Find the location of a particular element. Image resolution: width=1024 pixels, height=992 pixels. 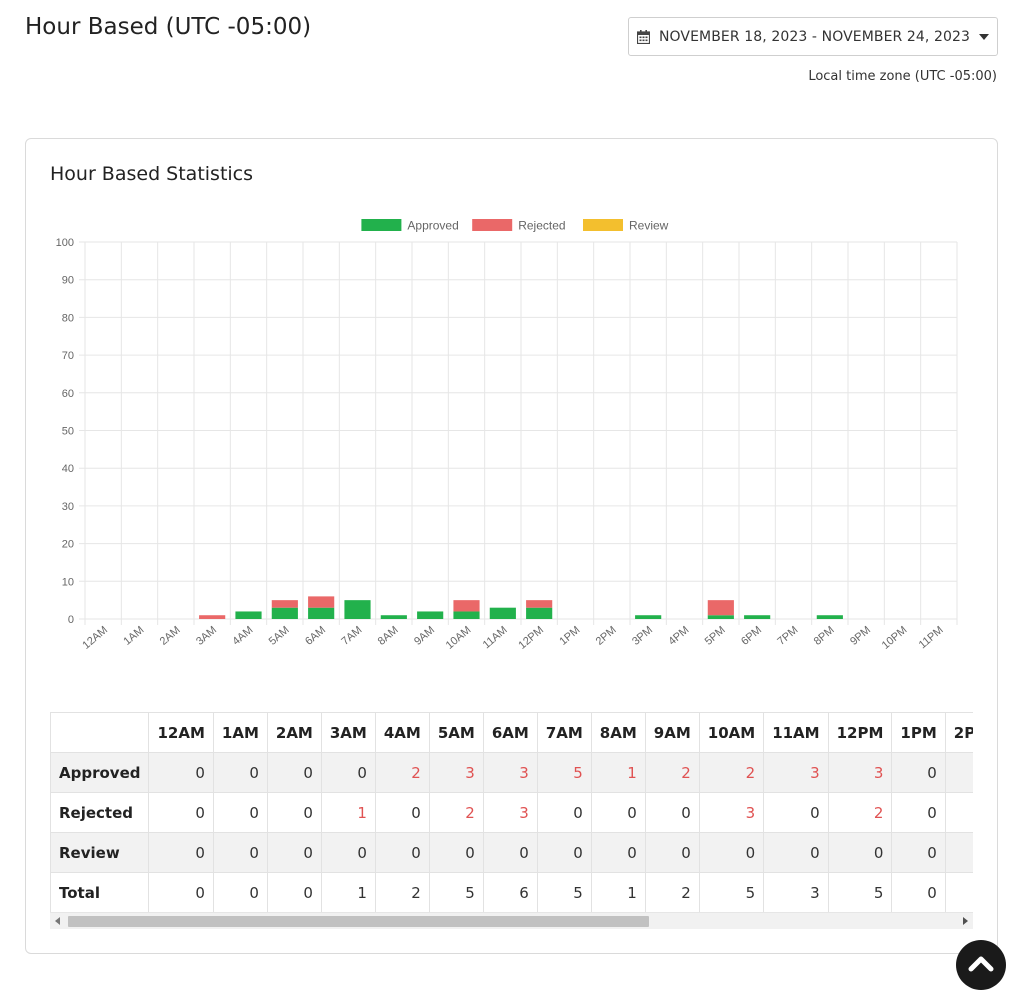

column-header: 2PM is located at coordinates (958, 732).